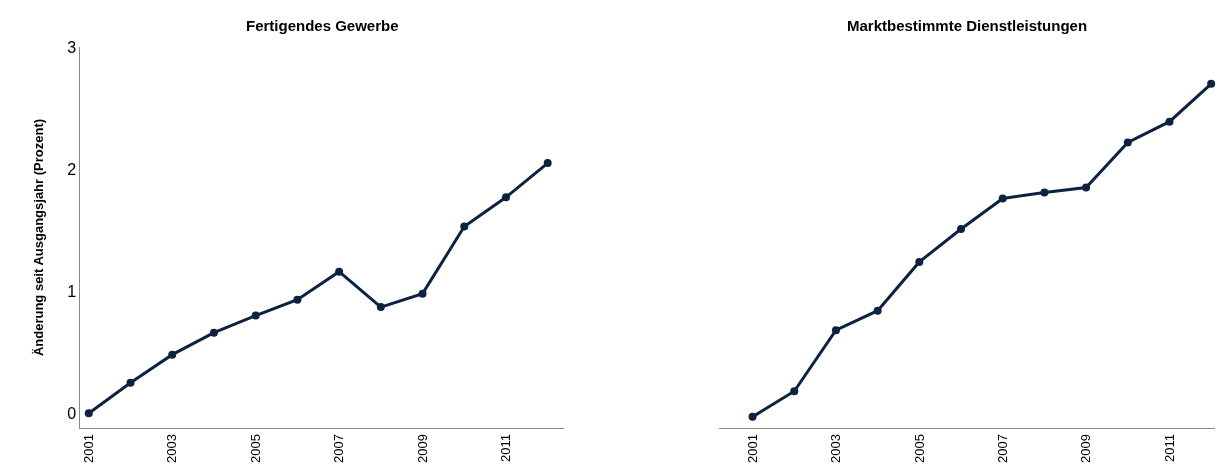  What do you see at coordinates (322, 25) in the screenshot?
I see `chart-title: Fertigendes Gewerbe` at bounding box center [322, 25].